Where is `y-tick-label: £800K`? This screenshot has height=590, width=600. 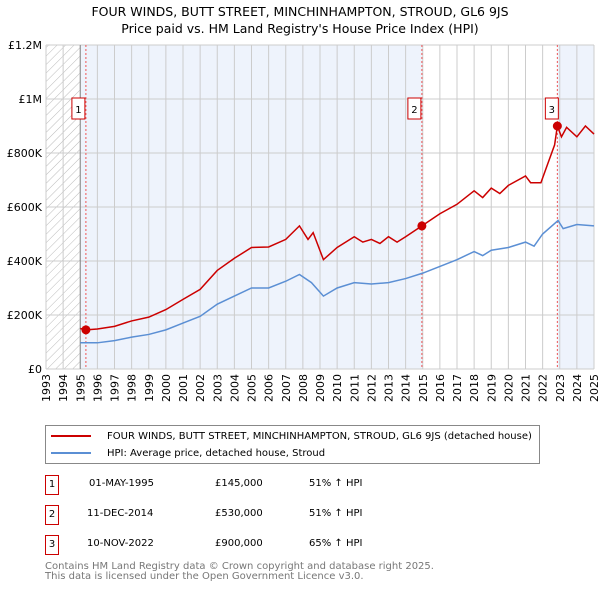 y-tick-label: £800K is located at coordinates (25, 153).